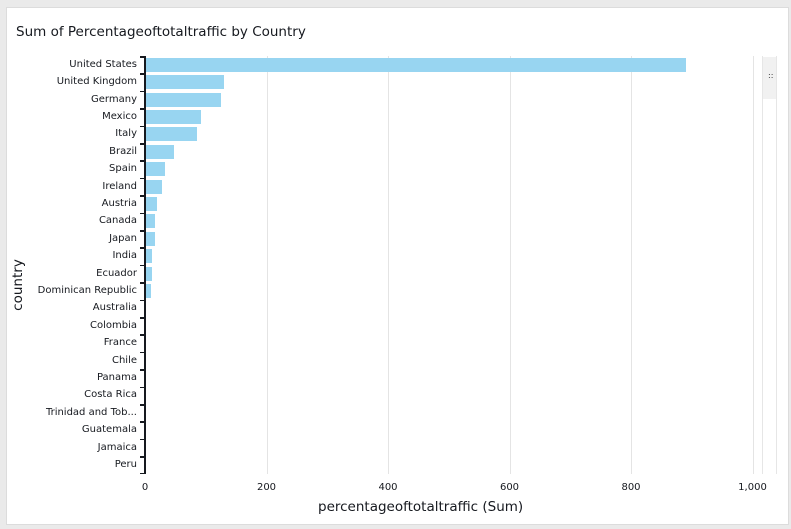 This screenshot has width=791, height=529. What do you see at coordinates (110, 395) in the screenshot?
I see `category-label: Costa Rica` at bounding box center [110, 395].